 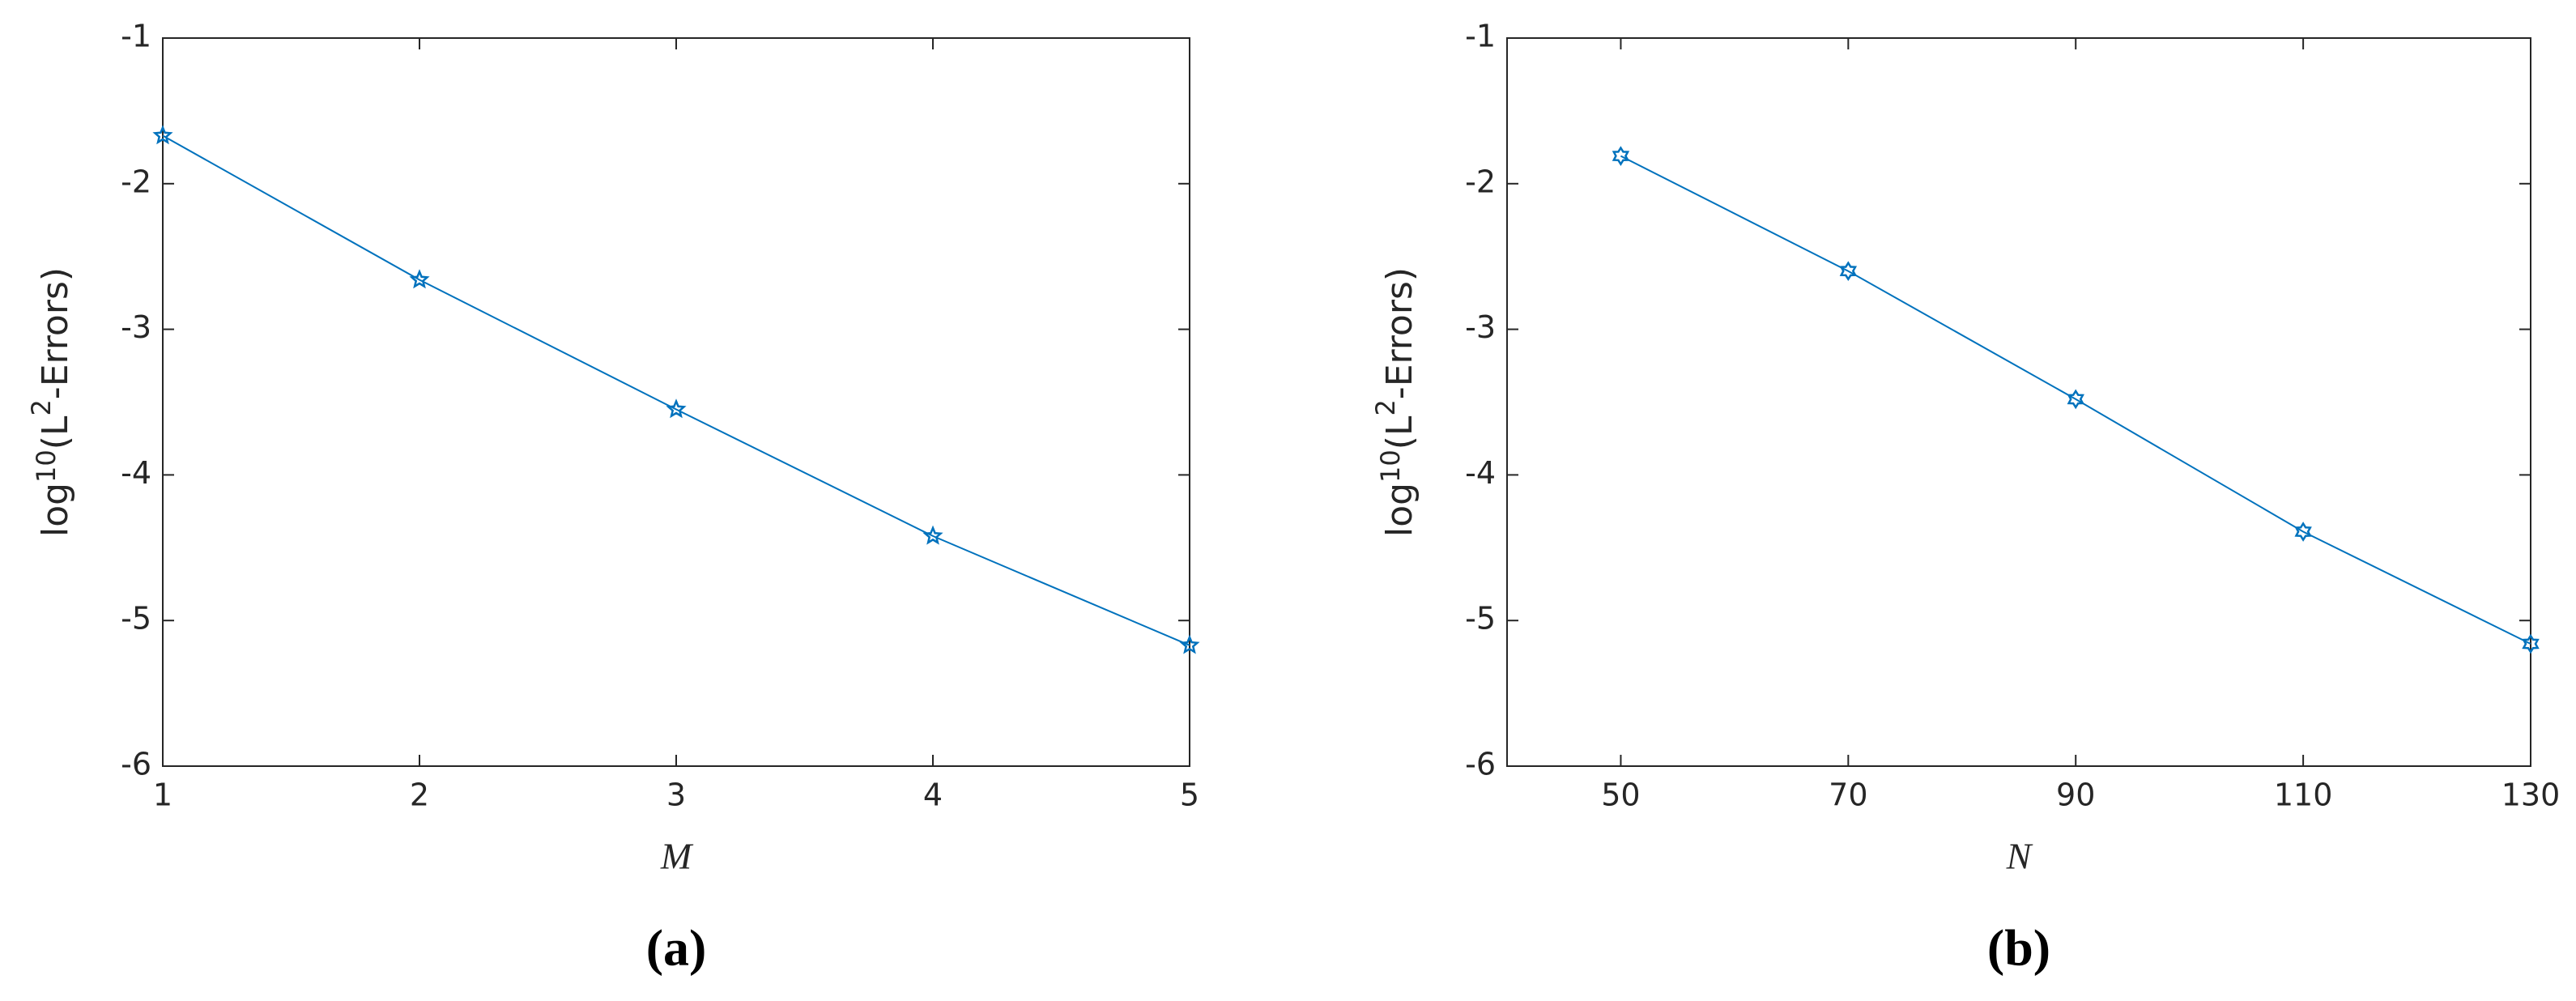 I want to click on x-tick-label: 50, so click(x=1620, y=795).